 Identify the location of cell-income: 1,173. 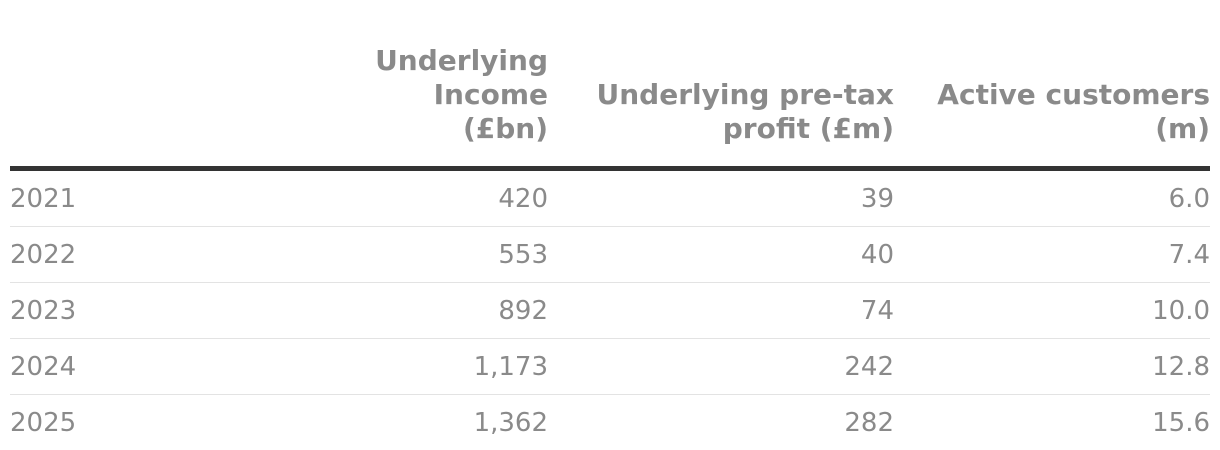
(409, 367).